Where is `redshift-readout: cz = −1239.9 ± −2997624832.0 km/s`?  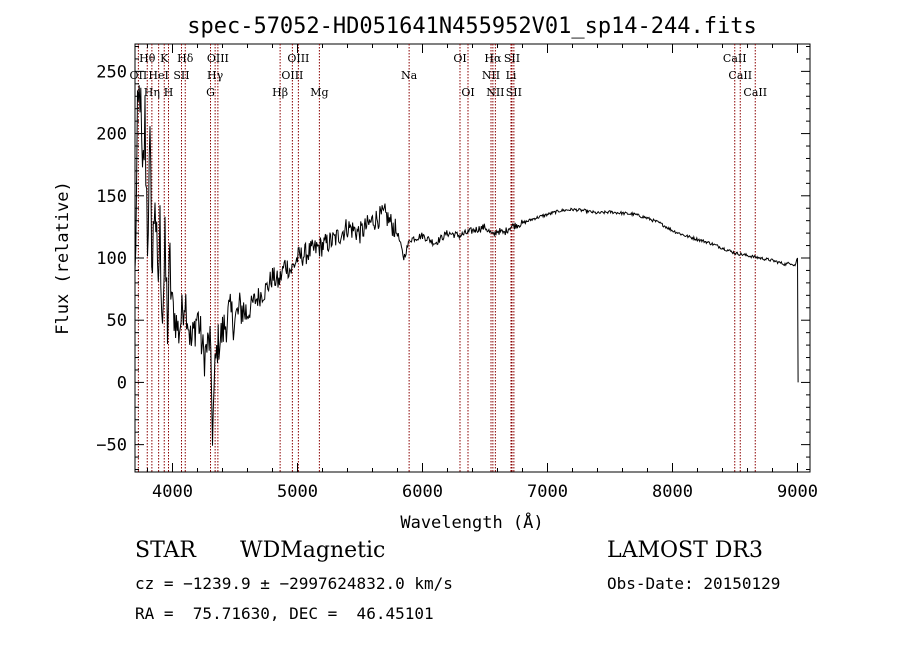
redshift-readout: cz = −1239.9 ± −2997624832.0 km/s is located at coordinates (294, 583).